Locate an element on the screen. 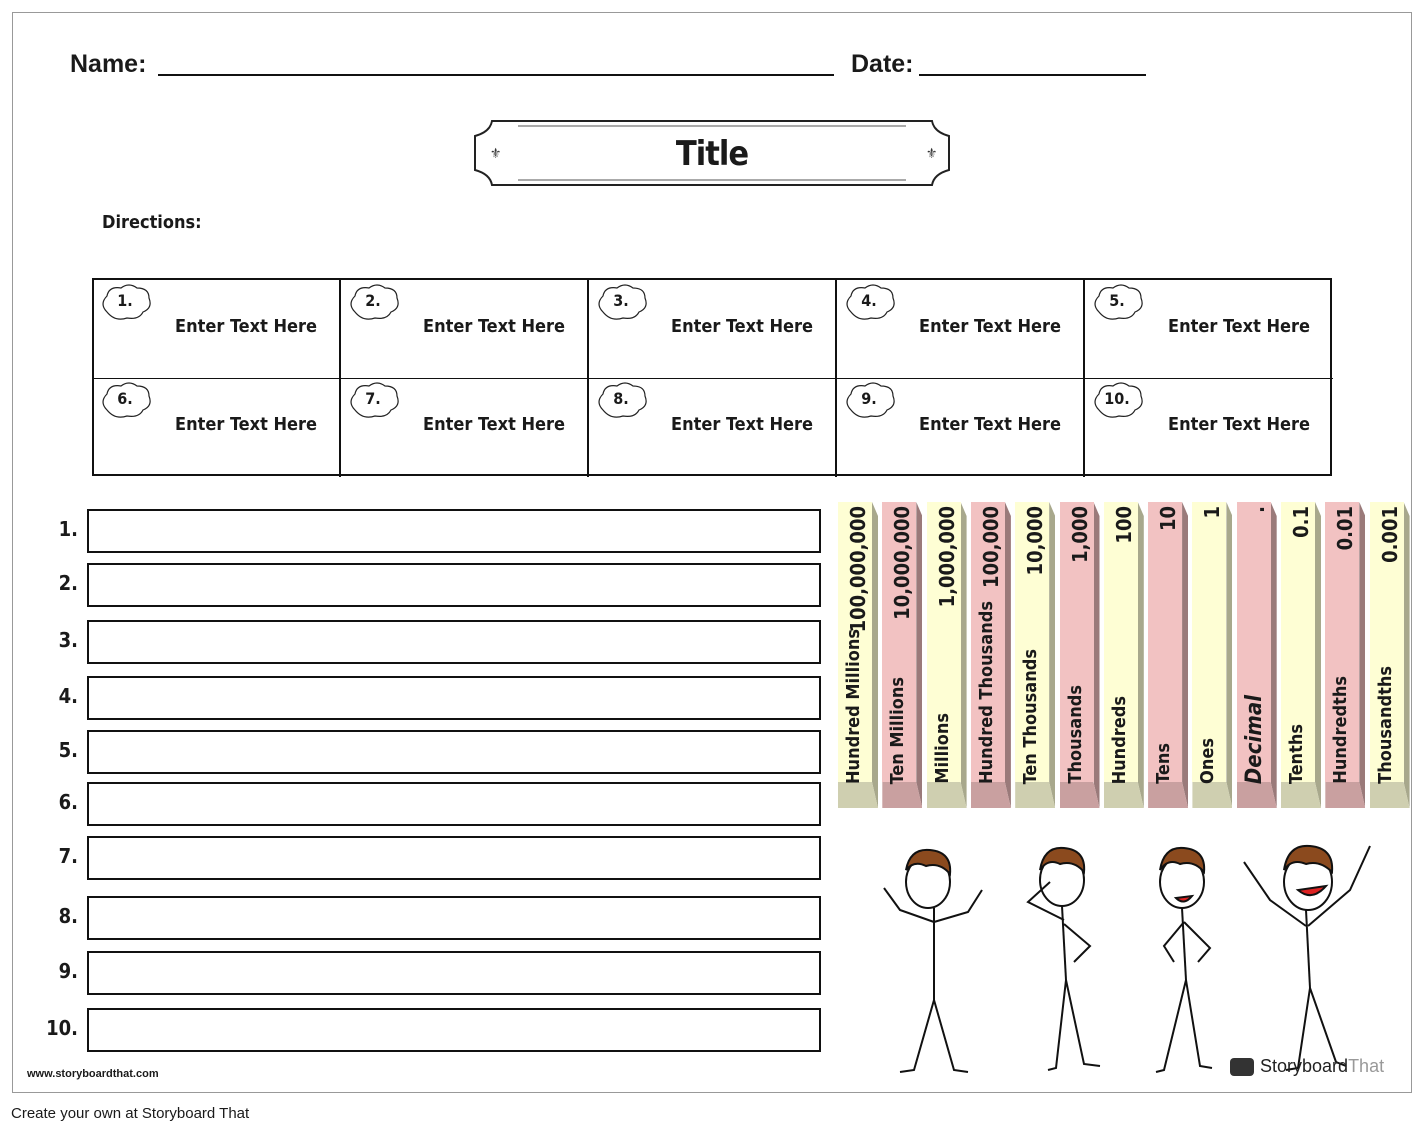  cell-number: 7. is located at coordinates (373, 398).